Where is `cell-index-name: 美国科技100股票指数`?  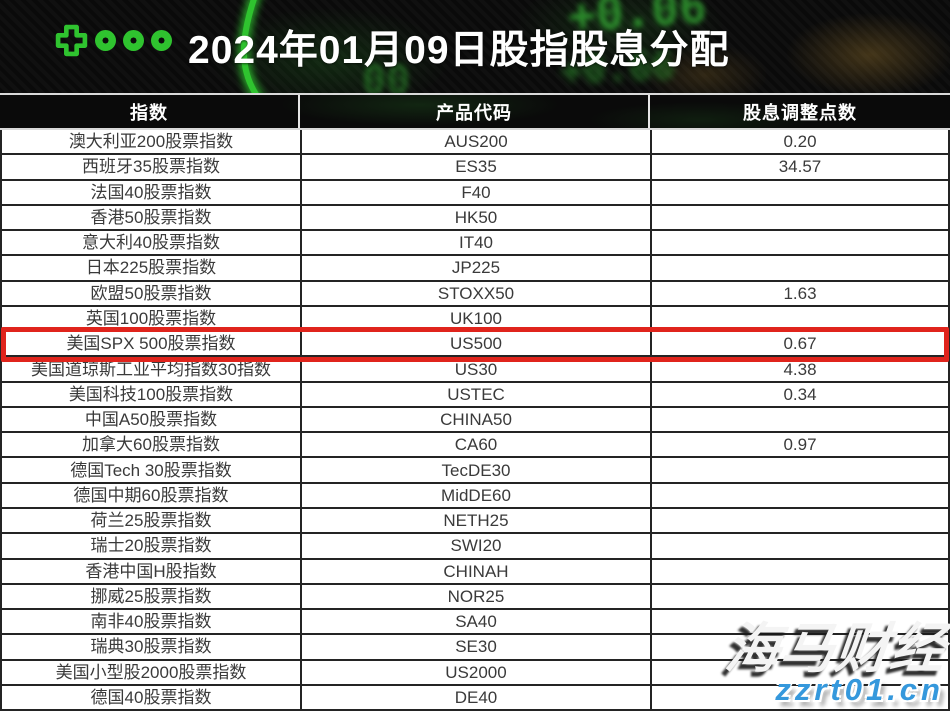
cell-index-name: 美国科技100股票指数 is located at coordinates (152, 394).